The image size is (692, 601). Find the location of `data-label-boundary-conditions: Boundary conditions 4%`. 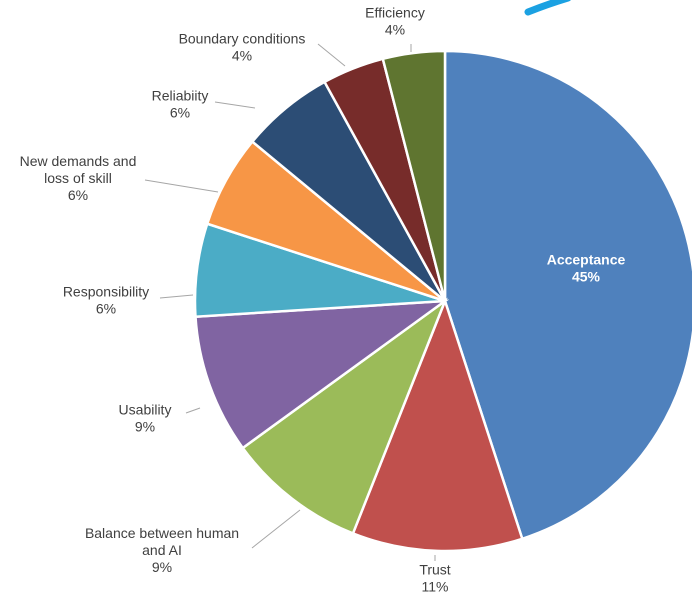

data-label-boundary-conditions: Boundary conditions 4% is located at coordinates (242, 47).